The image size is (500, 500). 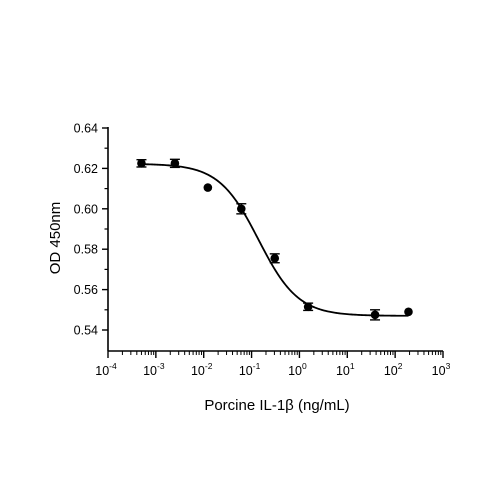 What do you see at coordinates (86, 209) in the screenshot?
I see `y-tick-label: 0.60` at bounding box center [86, 209].